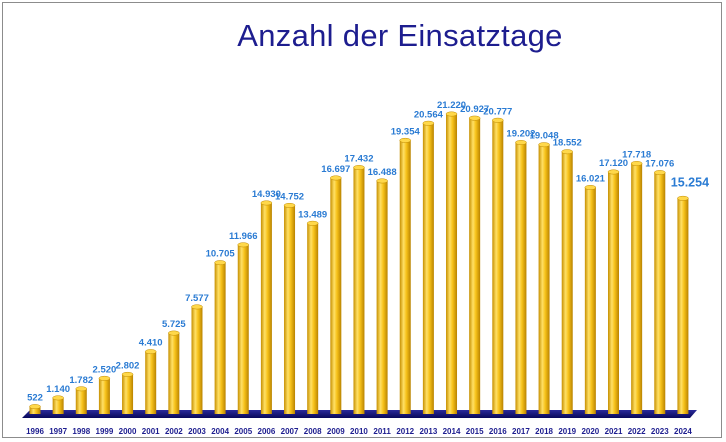  What do you see at coordinates (429, 114) in the screenshot?
I see `data-label: 20.564` at bounding box center [429, 114].